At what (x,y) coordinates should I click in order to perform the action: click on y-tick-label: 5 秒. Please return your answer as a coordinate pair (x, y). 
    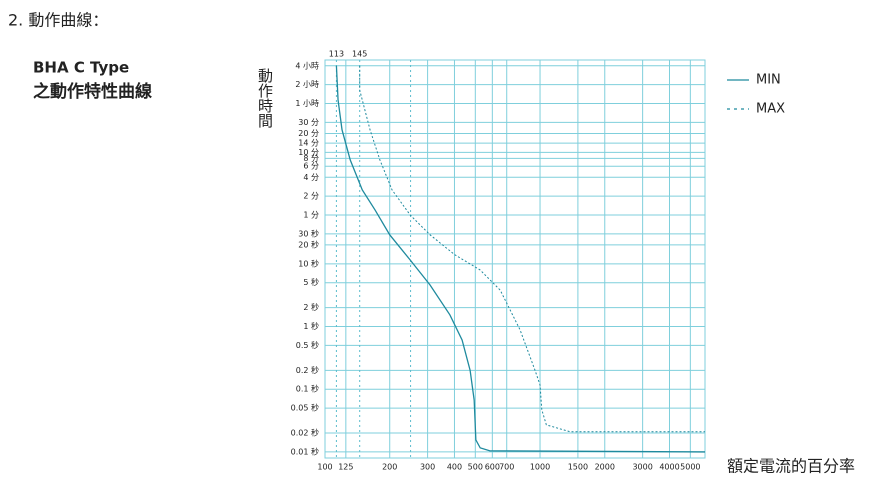
    Looking at the image, I should click on (311, 282).